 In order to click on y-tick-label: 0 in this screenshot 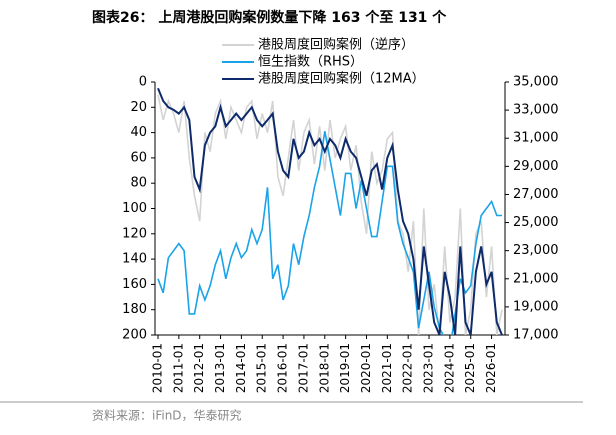, I will do `click(143, 82)`.